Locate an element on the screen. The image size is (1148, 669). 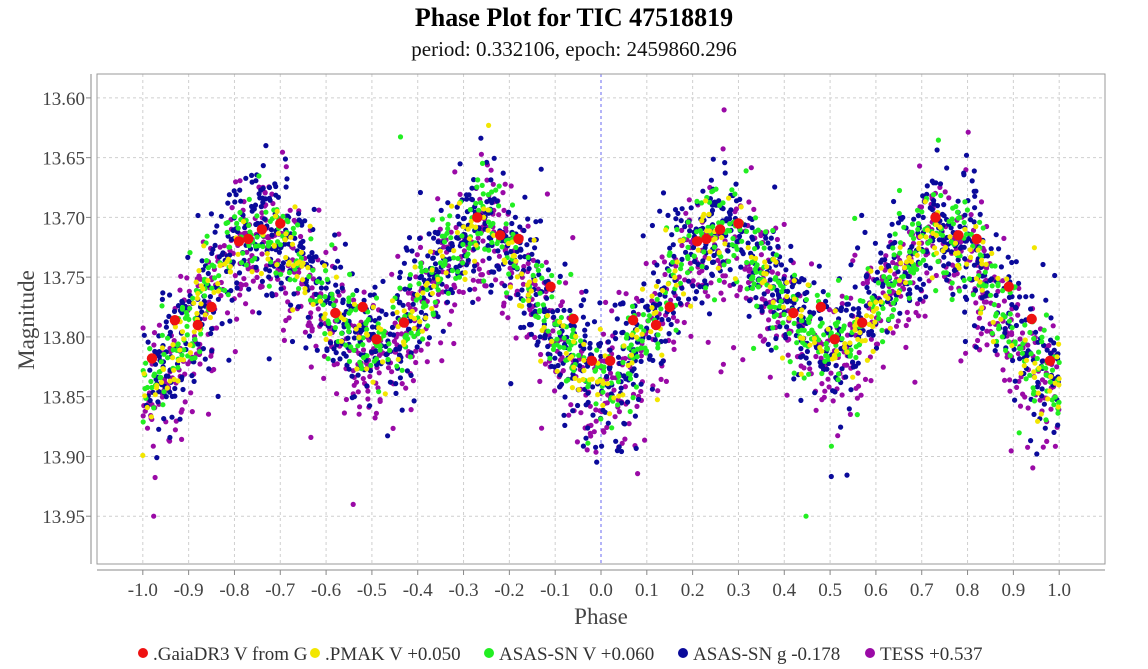
chart-title: Phase Plot for TIC 47518819 is located at coordinates (574, 17).